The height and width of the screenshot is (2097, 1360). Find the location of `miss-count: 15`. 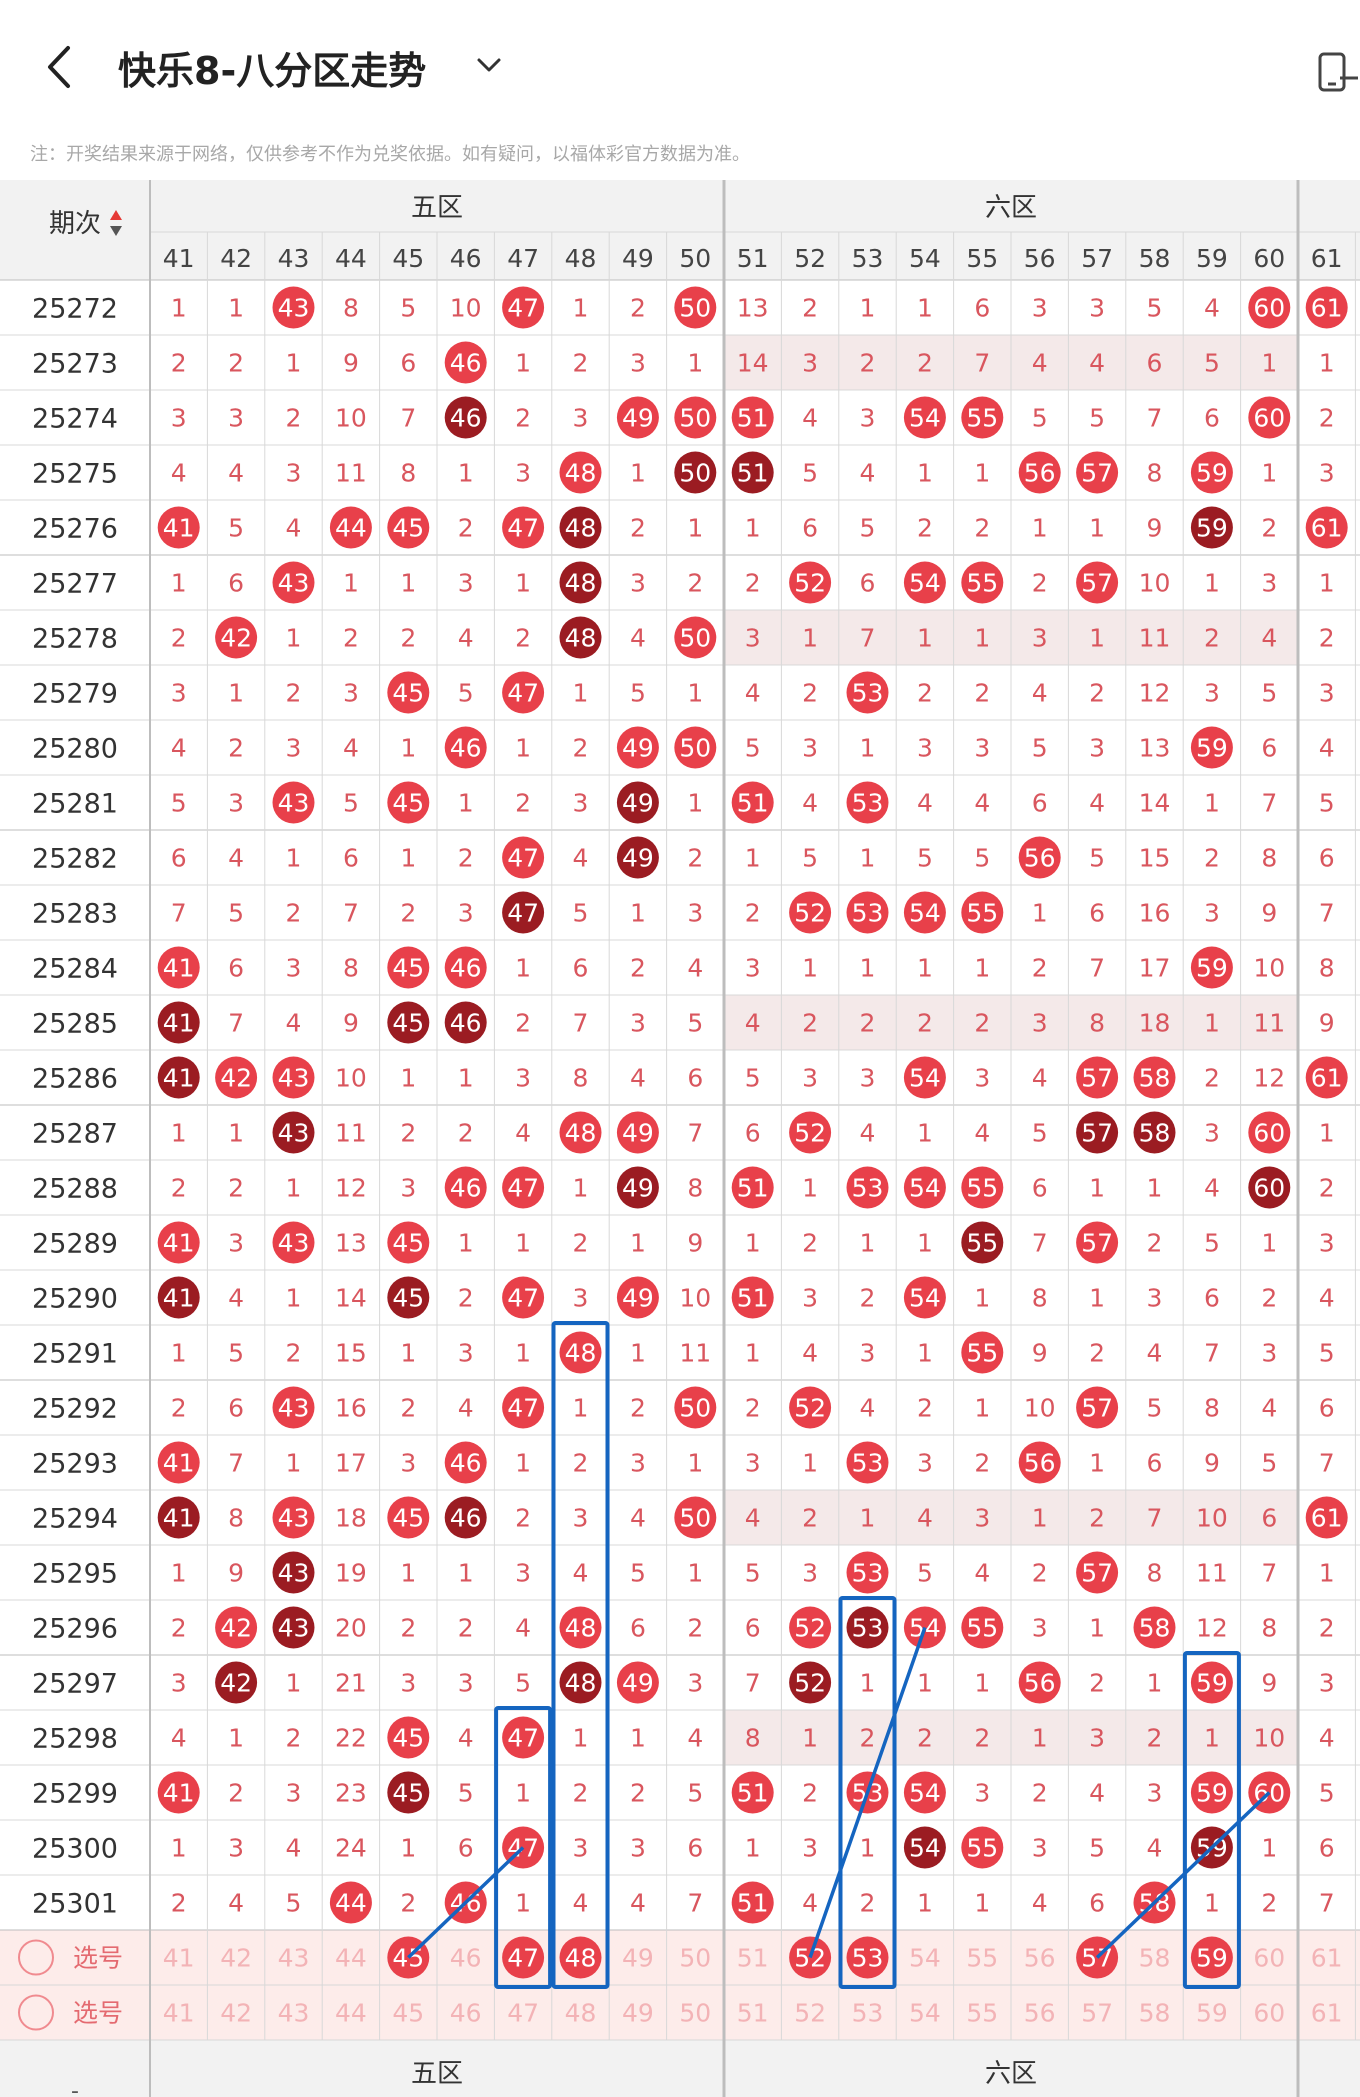

miss-count: 15 is located at coordinates (1155, 858).